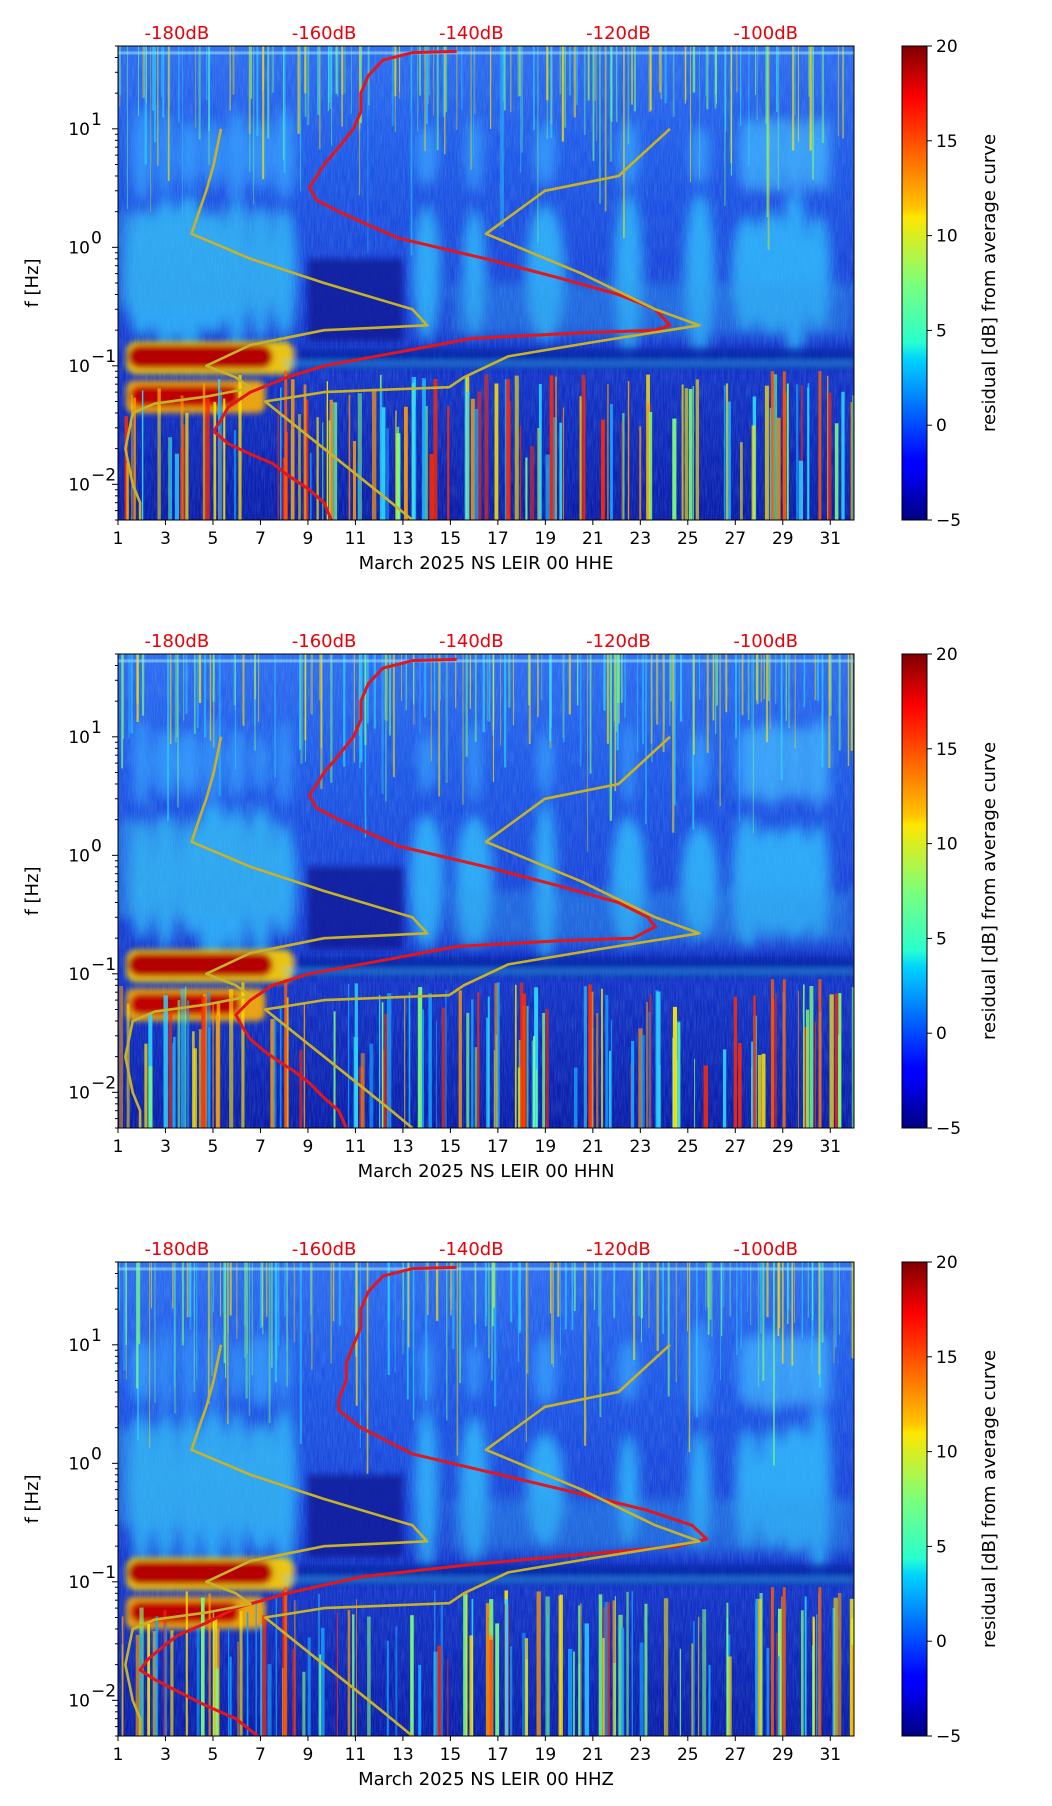 Image resolution: width=1052 pixels, height=1806 pixels. What do you see at coordinates (177, 1249) in the screenshot?
I see `db-tick-label: -180dB` at bounding box center [177, 1249].